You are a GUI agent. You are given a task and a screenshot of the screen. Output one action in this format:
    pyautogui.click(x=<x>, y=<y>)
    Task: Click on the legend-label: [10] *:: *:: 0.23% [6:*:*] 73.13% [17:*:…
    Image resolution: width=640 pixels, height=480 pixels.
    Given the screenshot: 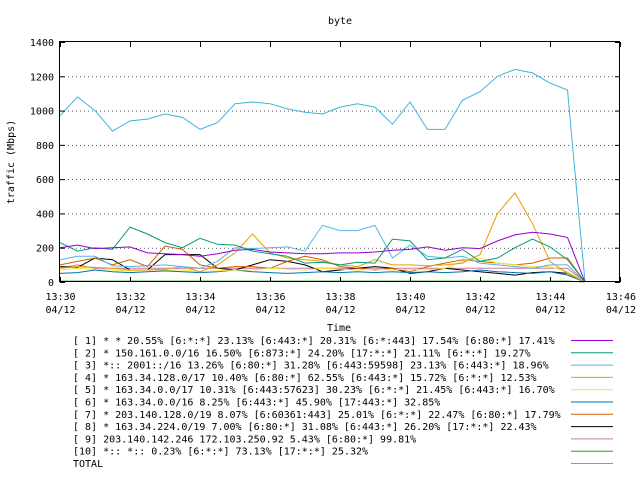 What is the action you would take?
    pyautogui.click(x=220, y=452)
    